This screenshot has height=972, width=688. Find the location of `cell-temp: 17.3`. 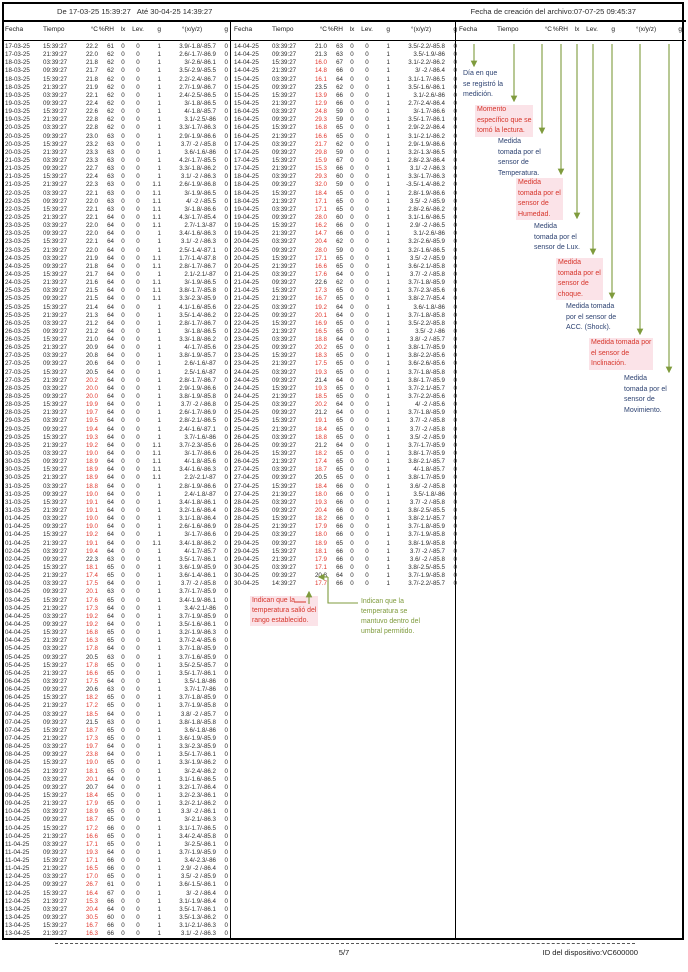

cell-temp: 17.3 is located at coordinates (320, 291).